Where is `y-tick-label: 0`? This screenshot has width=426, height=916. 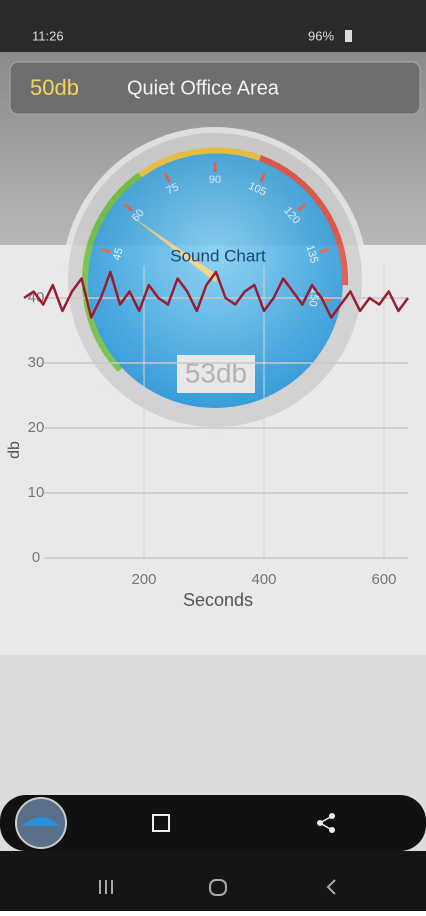 y-tick-label: 0 is located at coordinates (36, 557).